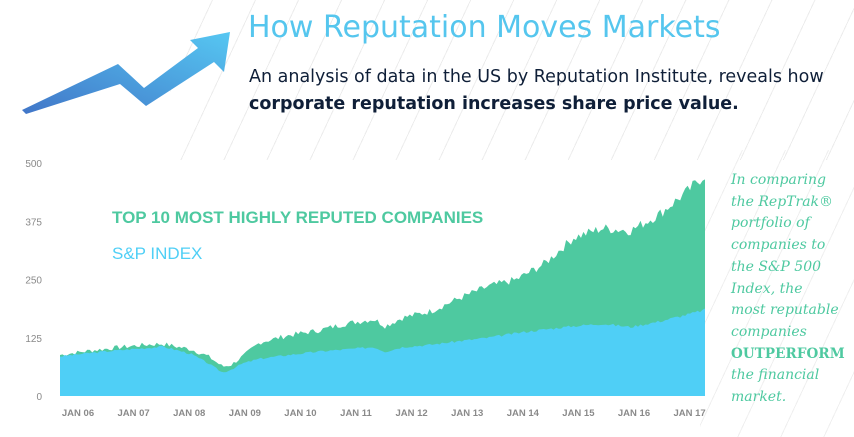  What do you see at coordinates (782, 201) in the screenshot?
I see `sidebar-line: the RepTrak®` at bounding box center [782, 201].